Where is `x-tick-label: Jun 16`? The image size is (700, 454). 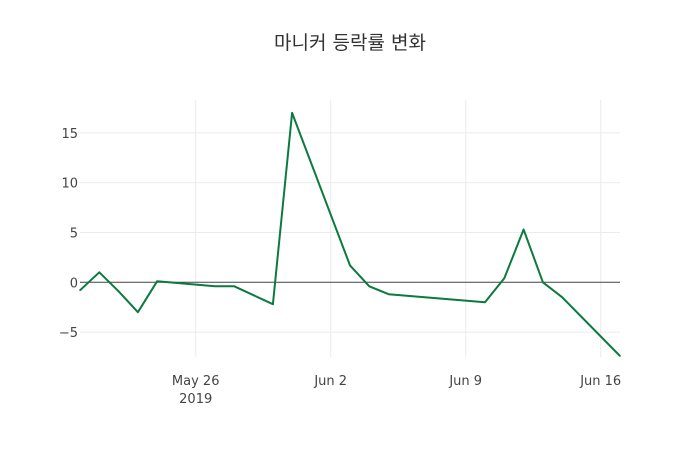
x-tick-label: Jun 16 is located at coordinates (600, 381).